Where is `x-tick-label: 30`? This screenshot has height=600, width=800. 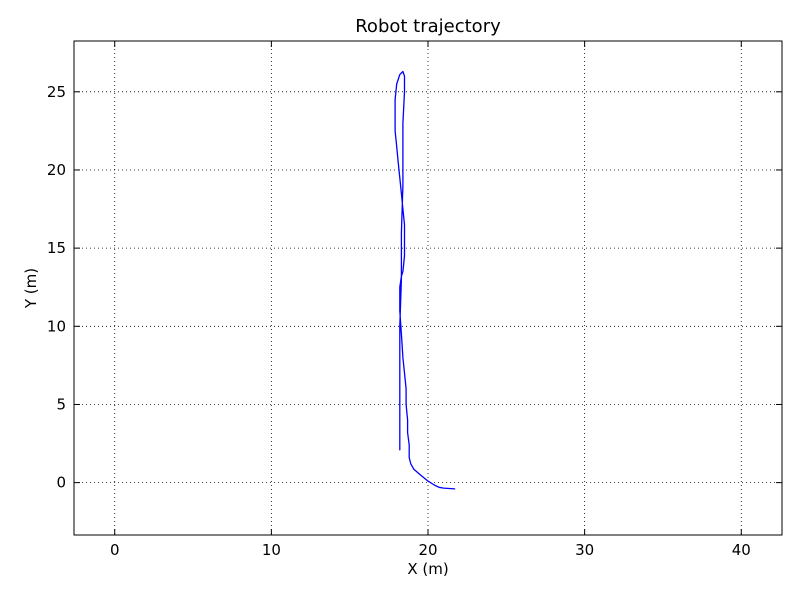
x-tick-label: 30 is located at coordinates (584, 550).